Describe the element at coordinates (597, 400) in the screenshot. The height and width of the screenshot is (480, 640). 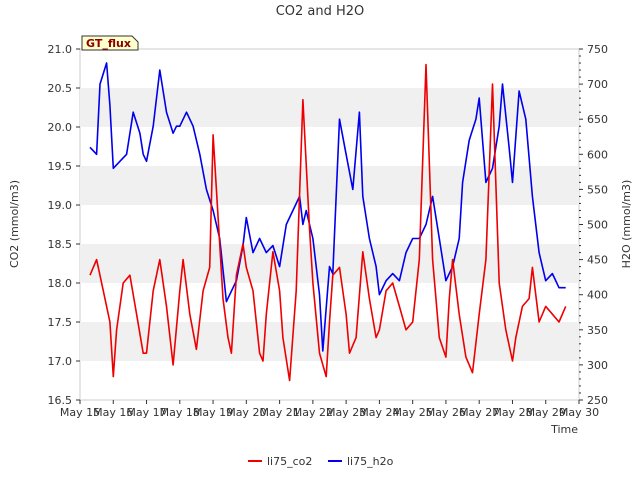
I see `y-right-tick-label: 250` at that location.